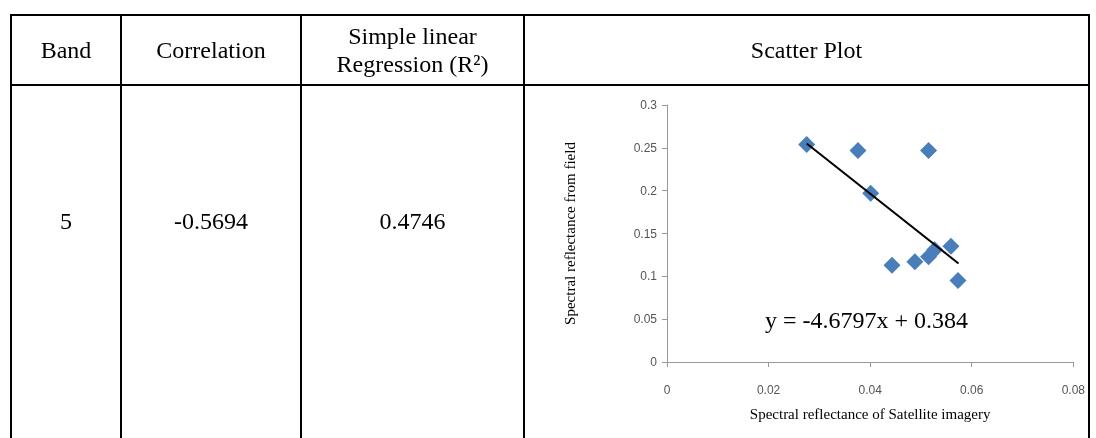 The image size is (1096, 438). I want to click on y-tick-label: 0.2, so click(649, 190).